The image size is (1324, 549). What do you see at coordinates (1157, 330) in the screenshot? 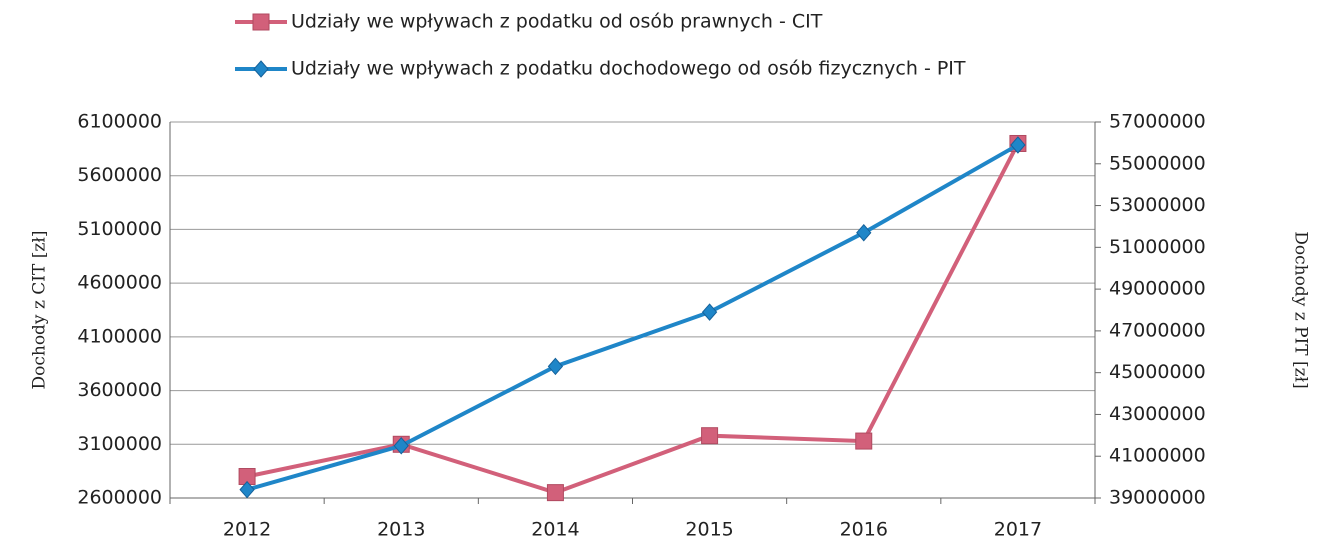
I see `y2-tick-label: 47000000` at bounding box center [1157, 330].